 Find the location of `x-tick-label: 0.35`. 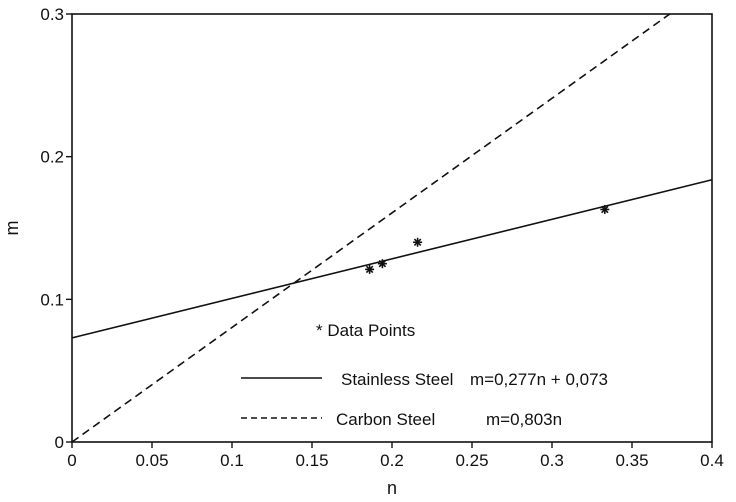

x-tick-label: 0.35 is located at coordinates (631, 460).